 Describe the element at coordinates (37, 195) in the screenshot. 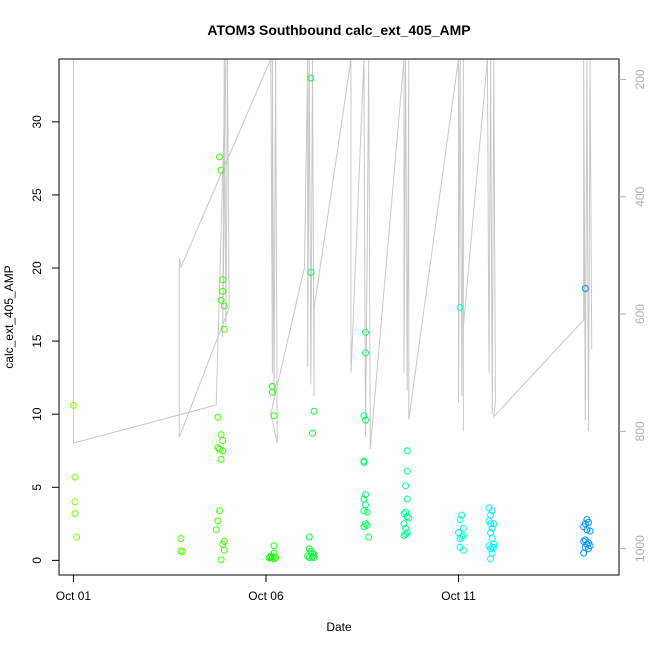

I see `y-tick-label: 25` at that location.